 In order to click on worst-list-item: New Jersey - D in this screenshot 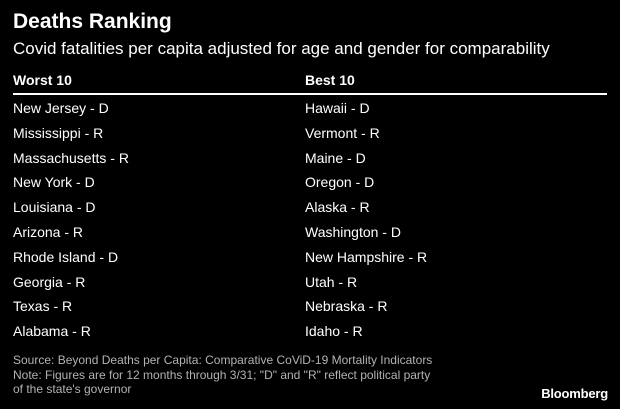, I will do `click(61, 108)`.